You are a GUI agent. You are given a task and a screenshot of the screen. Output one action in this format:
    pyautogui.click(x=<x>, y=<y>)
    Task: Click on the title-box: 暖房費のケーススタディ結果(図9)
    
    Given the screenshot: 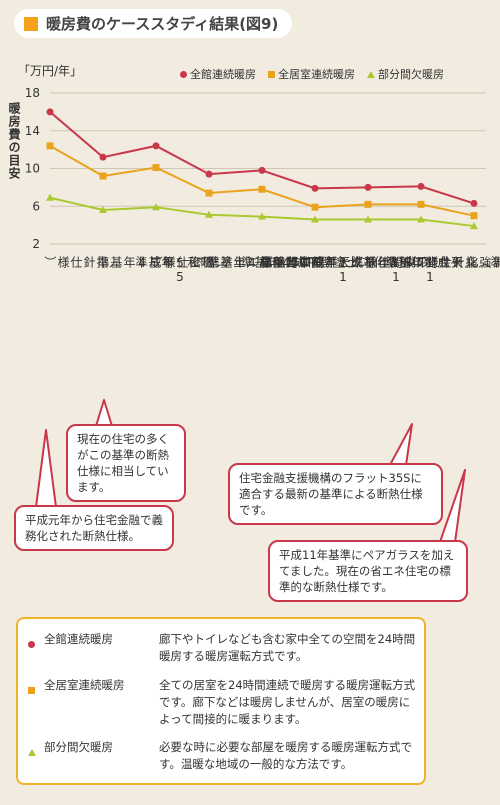 What is the action you would take?
    pyautogui.click(x=153, y=23)
    